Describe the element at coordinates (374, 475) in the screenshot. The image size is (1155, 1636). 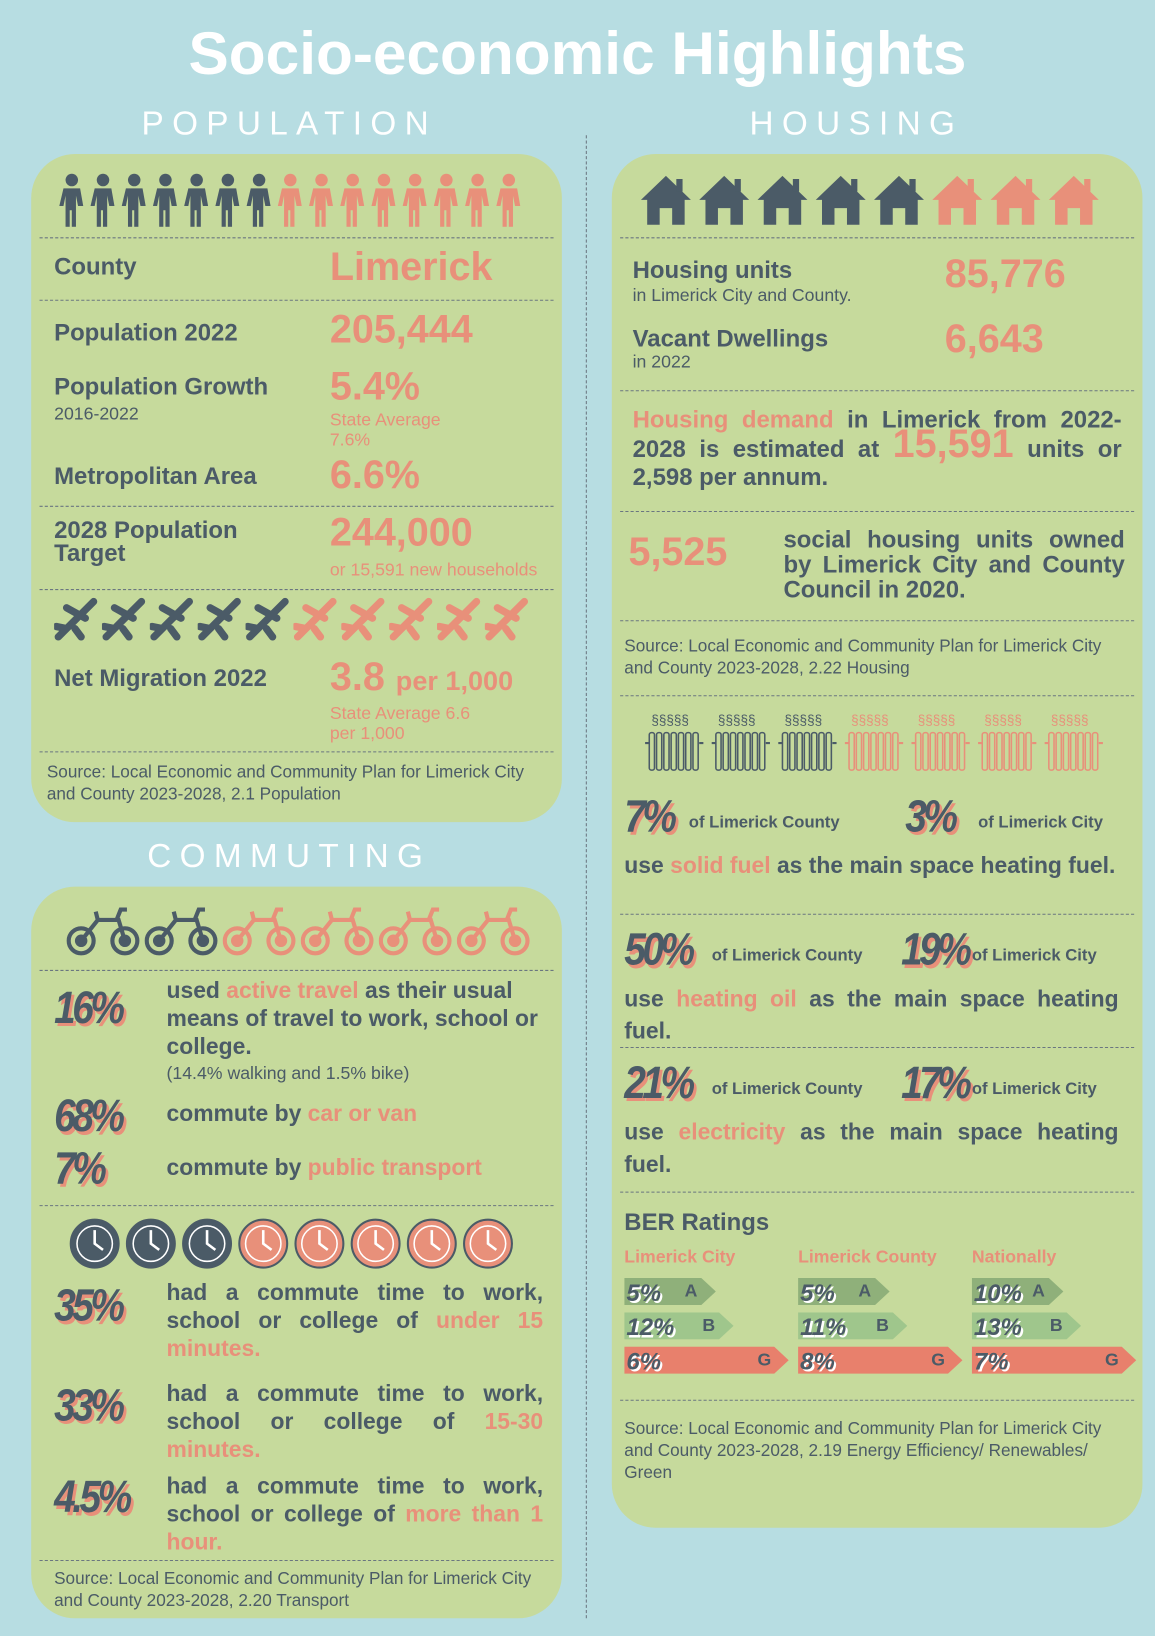
I see `value: 6.6%` at that location.